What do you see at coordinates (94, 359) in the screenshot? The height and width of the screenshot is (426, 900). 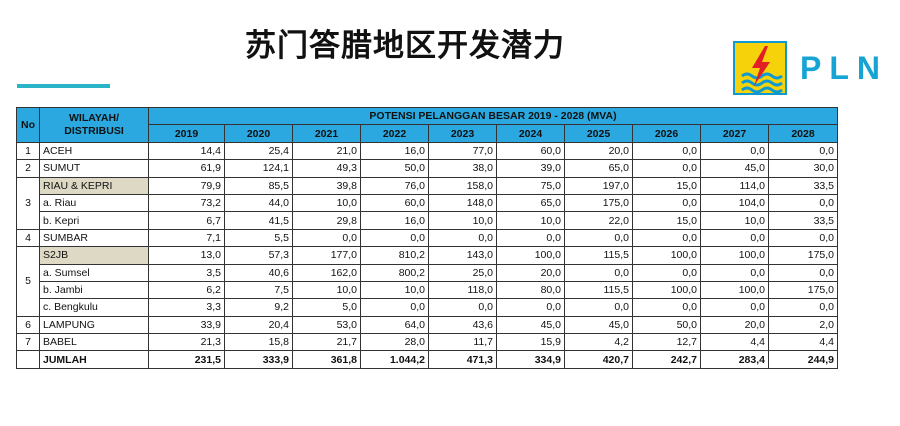 I see `total-label: JUMLAH` at bounding box center [94, 359].